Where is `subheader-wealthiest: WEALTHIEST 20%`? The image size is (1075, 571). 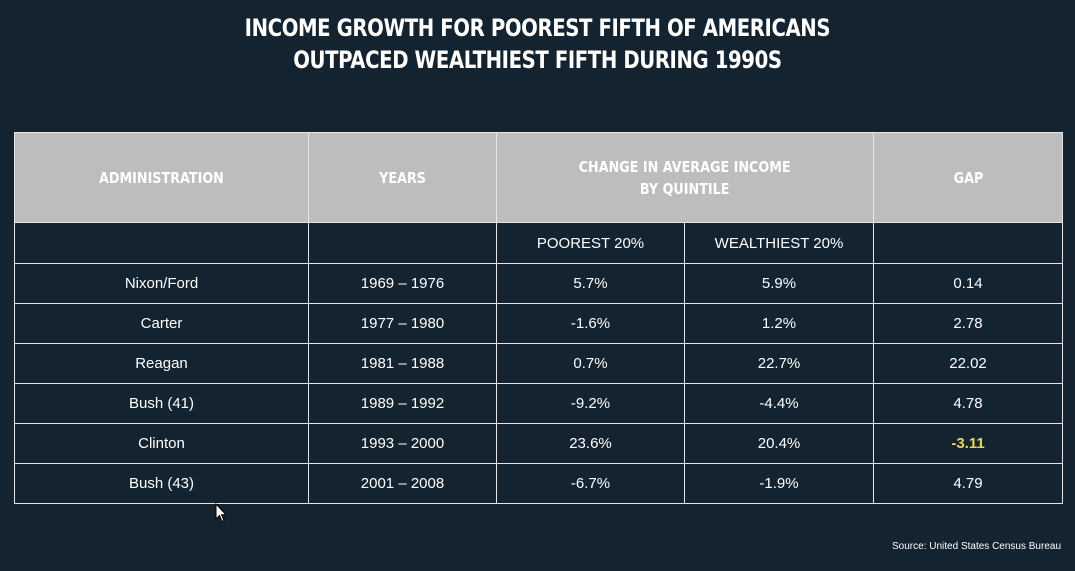 subheader-wealthiest: WEALTHIEST 20% is located at coordinates (779, 243).